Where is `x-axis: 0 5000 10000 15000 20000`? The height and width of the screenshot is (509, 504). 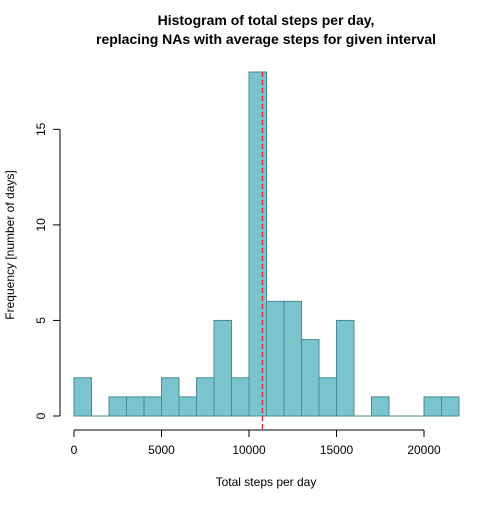 x-axis: 0 5000 10000 15000 20000 is located at coordinates (256, 443).